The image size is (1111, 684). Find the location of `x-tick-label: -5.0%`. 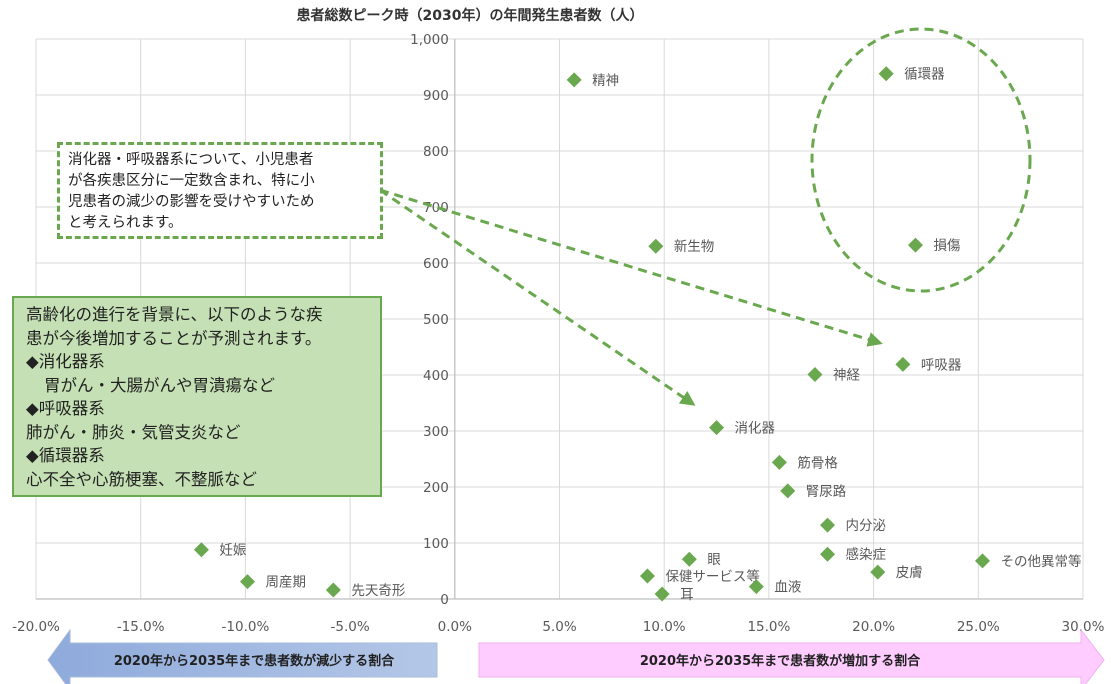

x-tick-label: -5.0% is located at coordinates (350, 627).